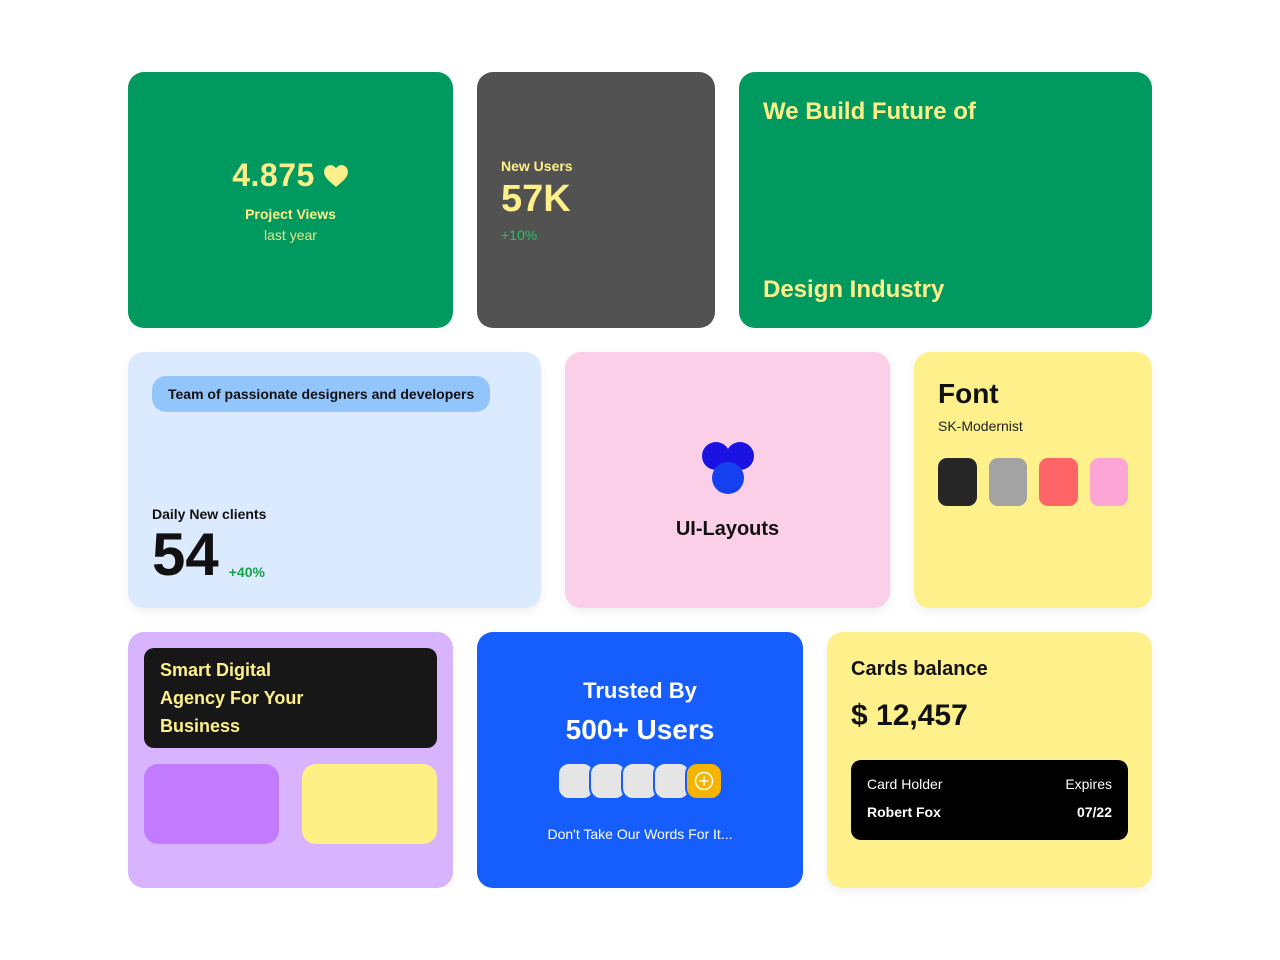 The image size is (1280, 960). Describe the element at coordinates (904, 812) in the screenshot. I see `card-holder-name: Robert Fox` at that location.